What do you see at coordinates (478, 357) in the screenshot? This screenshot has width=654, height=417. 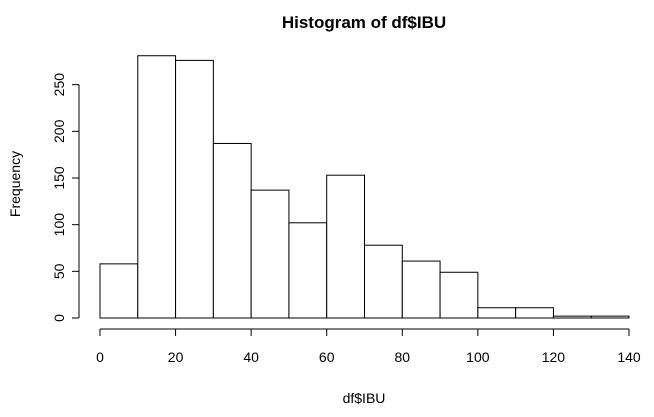 I see `x-tick-label-100: 100` at bounding box center [478, 357].